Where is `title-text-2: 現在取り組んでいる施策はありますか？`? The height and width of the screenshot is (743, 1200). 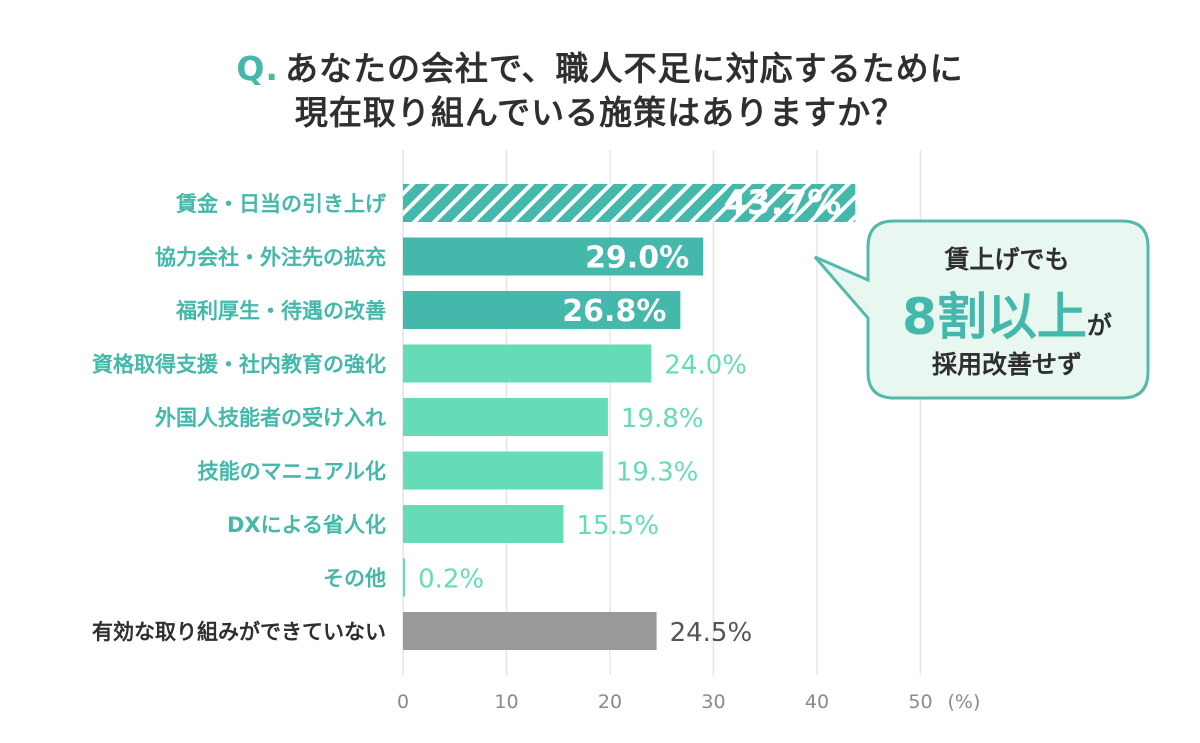 title-text-2: 現在取り組んでいる施策はありますか？ is located at coordinates (600, 112).